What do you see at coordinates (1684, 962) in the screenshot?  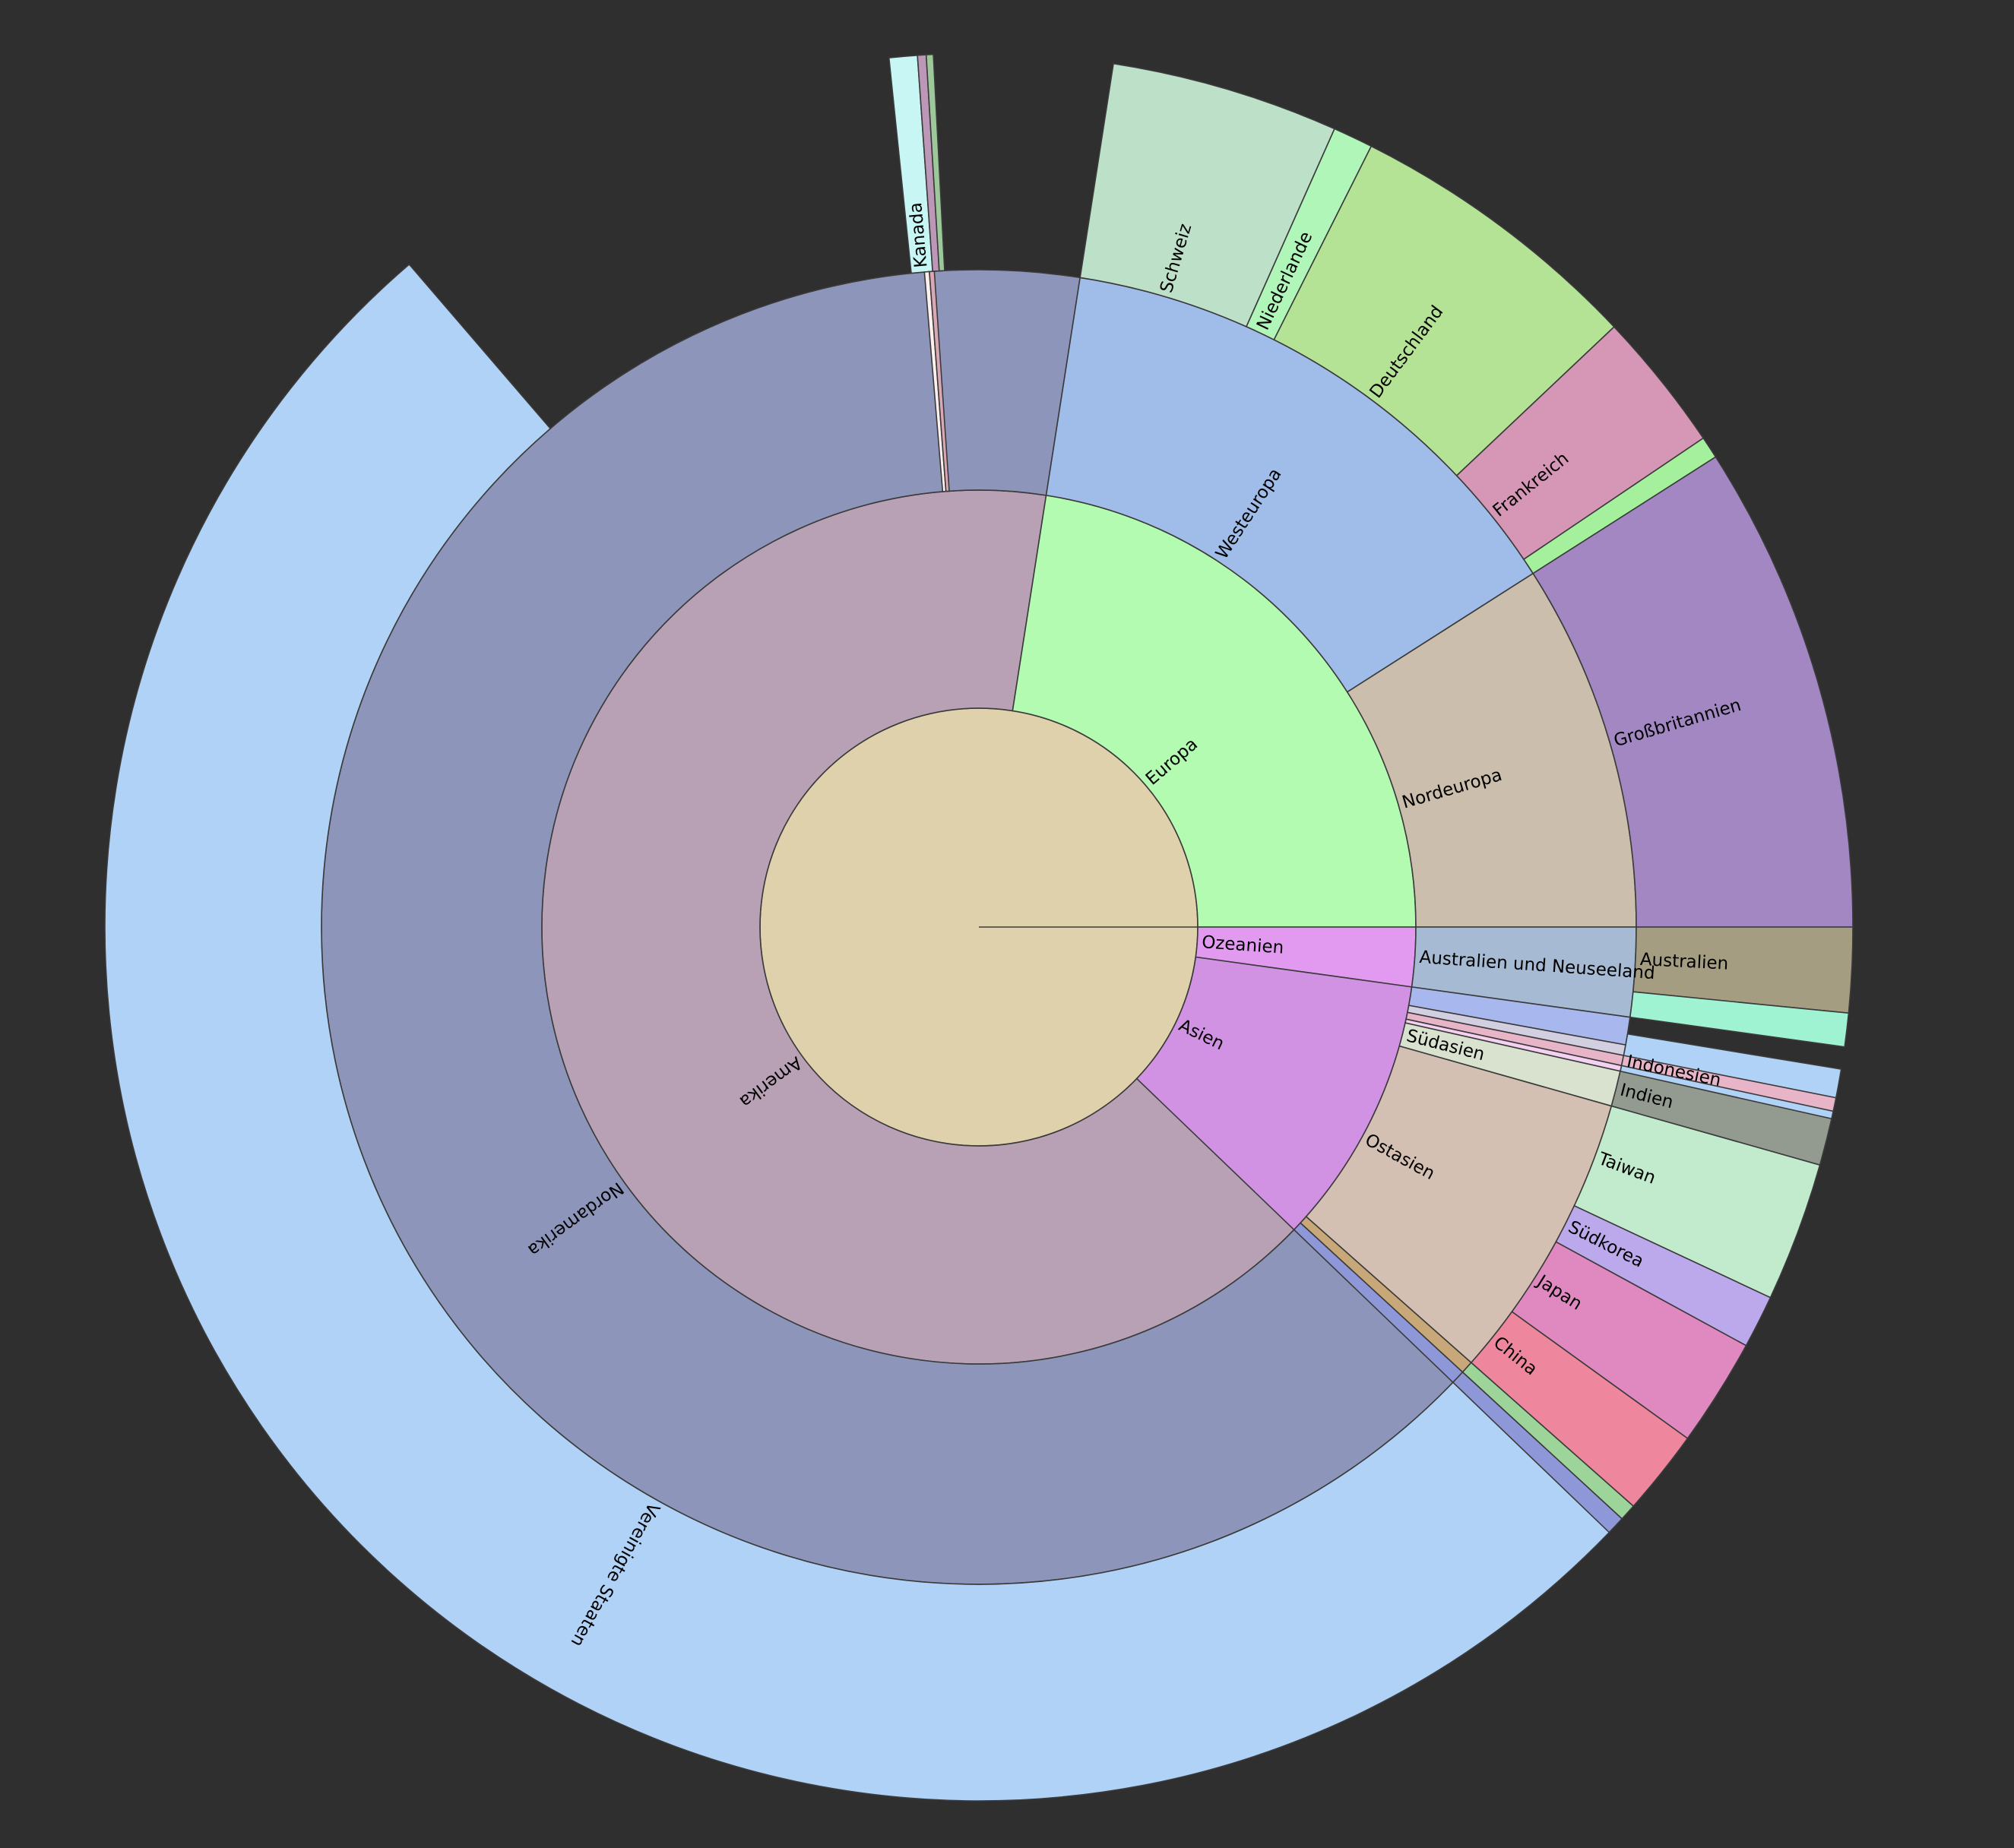 I see `label-australien: Australien` at bounding box center [1684, 962].